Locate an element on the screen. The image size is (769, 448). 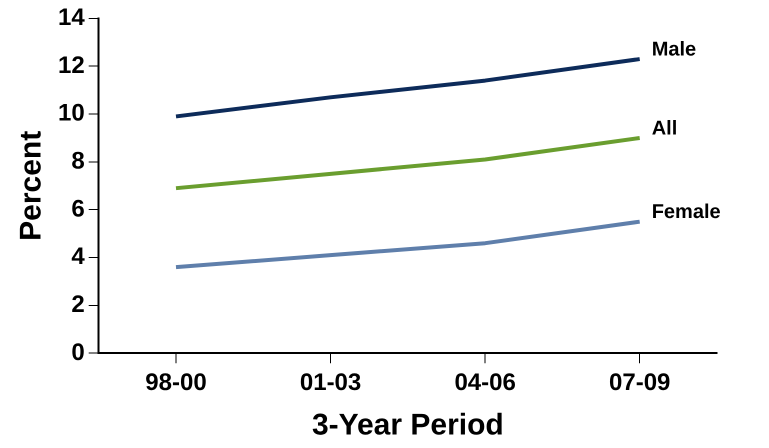
y-tick-label: 8 is located at coordinates (78, 161).